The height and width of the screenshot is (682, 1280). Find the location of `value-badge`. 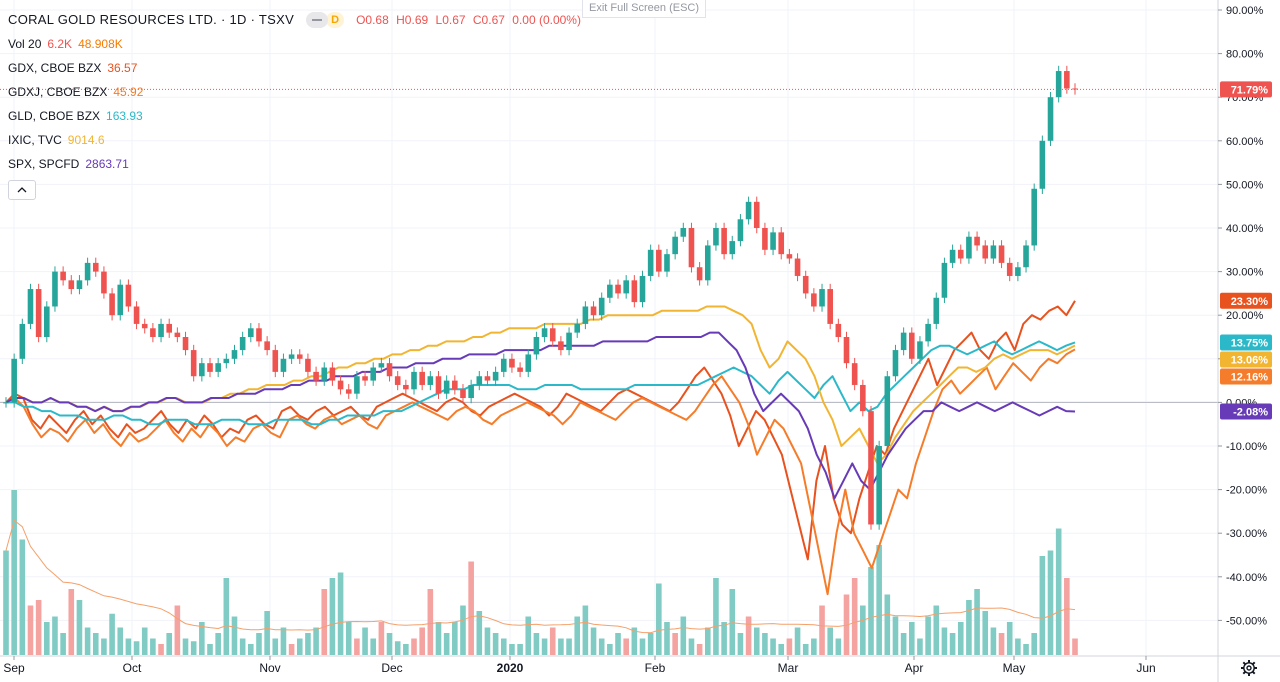

value-badge is located at coordinates (1246, 376).